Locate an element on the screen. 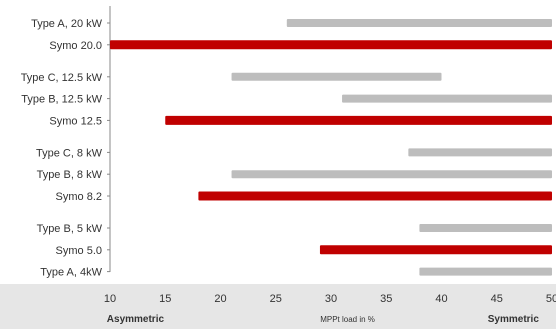  y-category-label: Type B, 8 kW is located at coordinates (70, 175).